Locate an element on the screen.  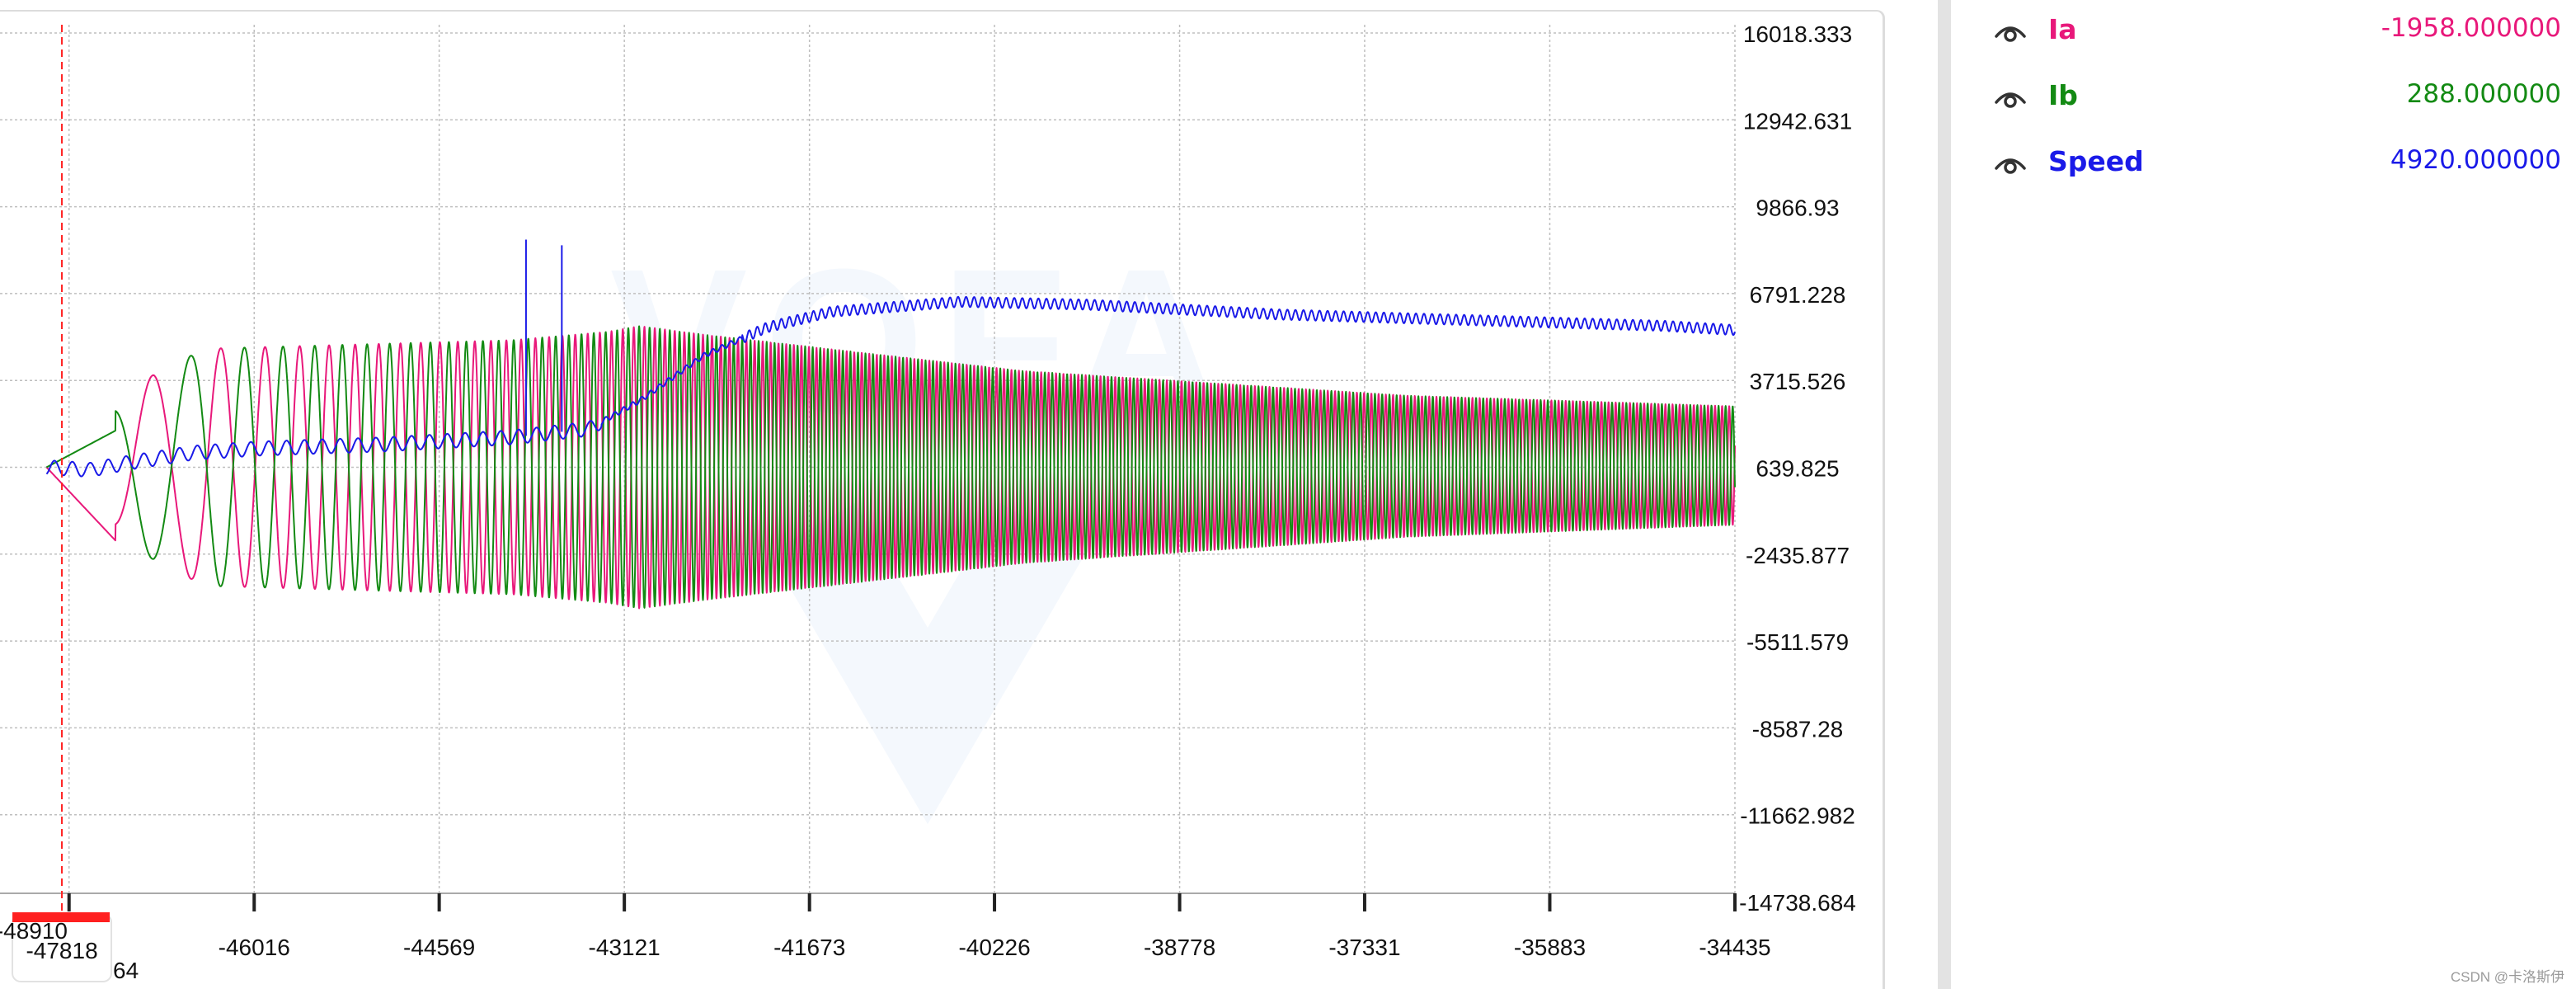
legend-item-ib: Ib 288.000000 is located at coordinates (2256, 97).